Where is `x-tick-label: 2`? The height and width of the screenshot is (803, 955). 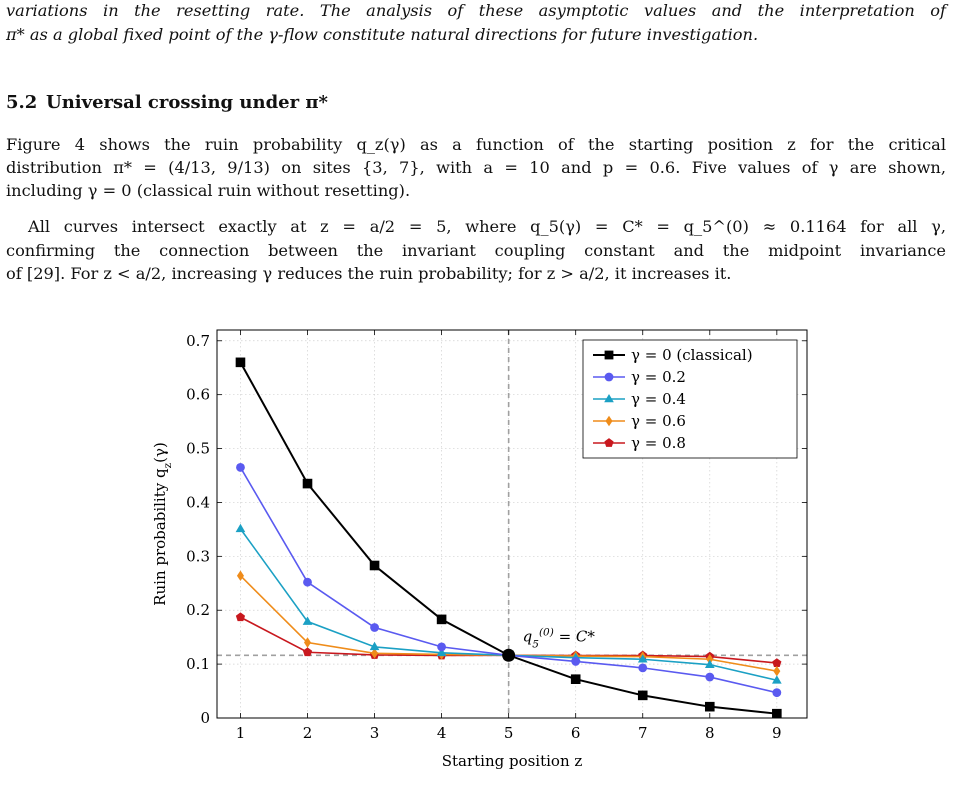
x-tick-label: 2 is located at coordinates (308, 733).